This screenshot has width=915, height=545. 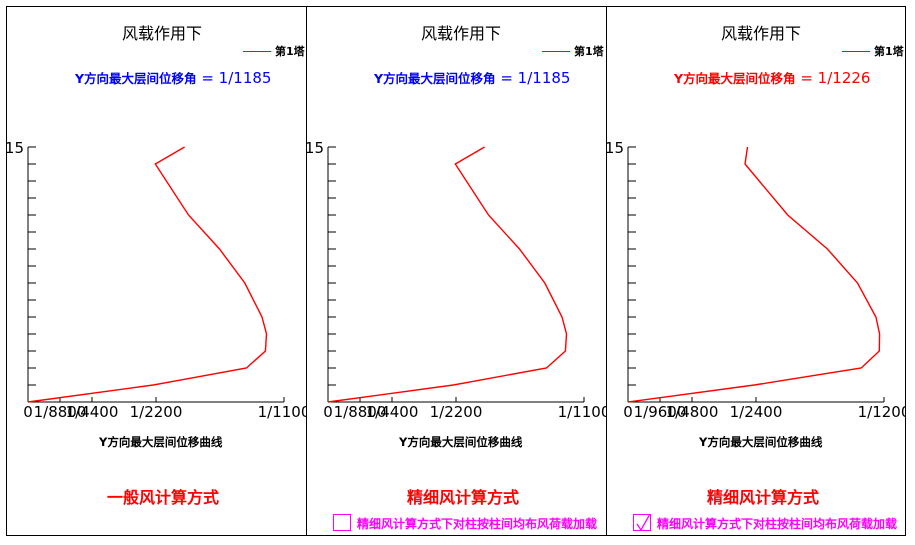 I want to click on x-tick-label: 1/4800, so click(x=692, y=412).